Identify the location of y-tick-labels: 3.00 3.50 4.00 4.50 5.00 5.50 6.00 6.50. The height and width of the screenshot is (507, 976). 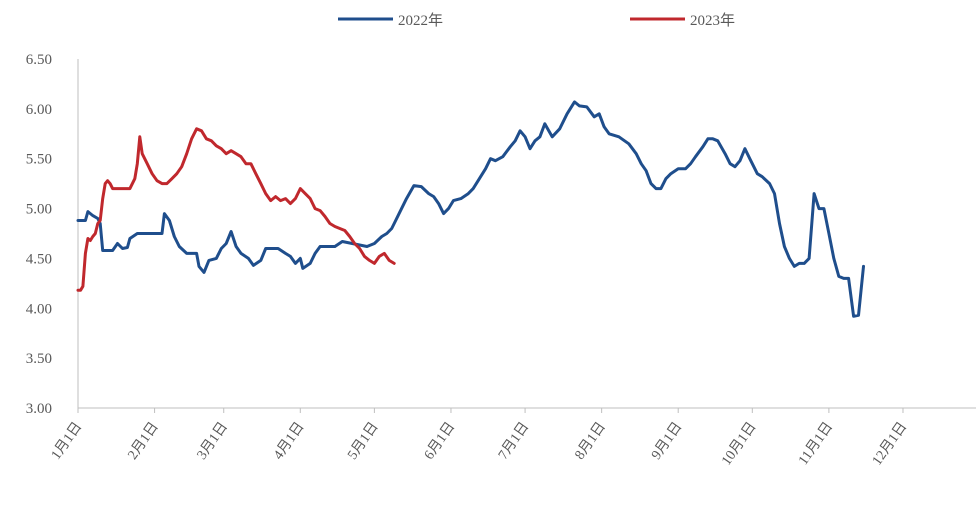
(39, 234).